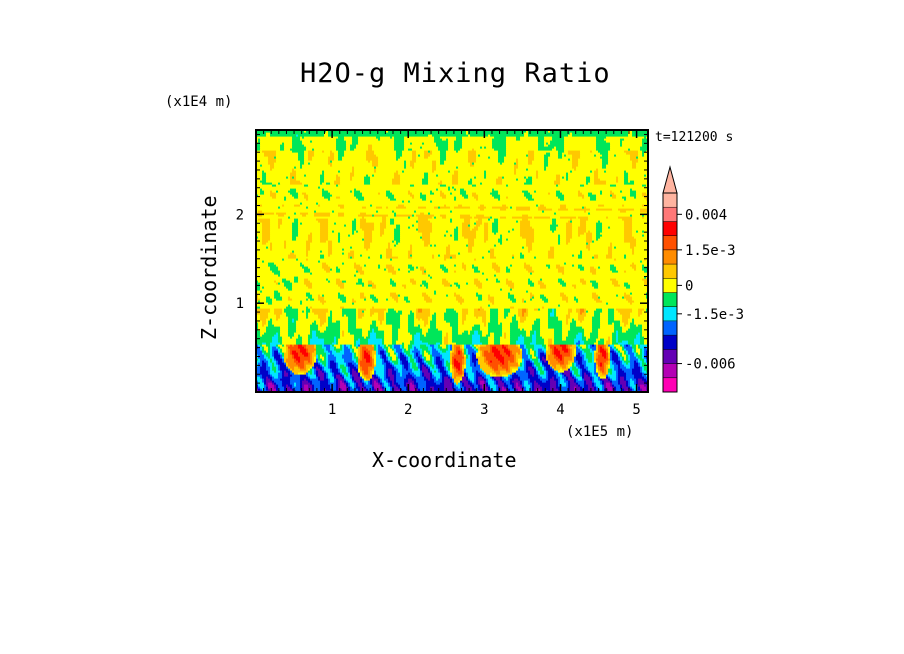 The image size is (904, 654). What do you see at coordinates (199, 102) in the screenshot?
I see `z-axis-unit: (x1E4 m)` at bounding box center [199, 102].